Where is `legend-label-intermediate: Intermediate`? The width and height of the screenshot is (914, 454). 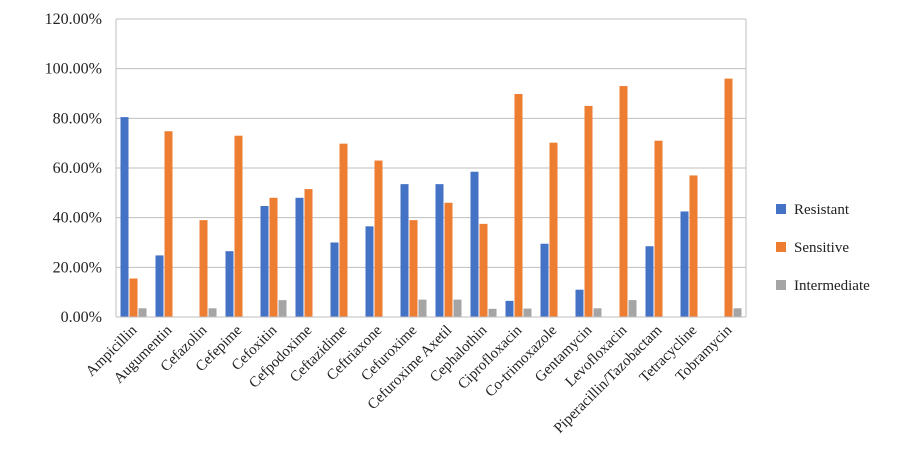
legend-label-intermediate: Intermediate is located at coordinates (832, 286).